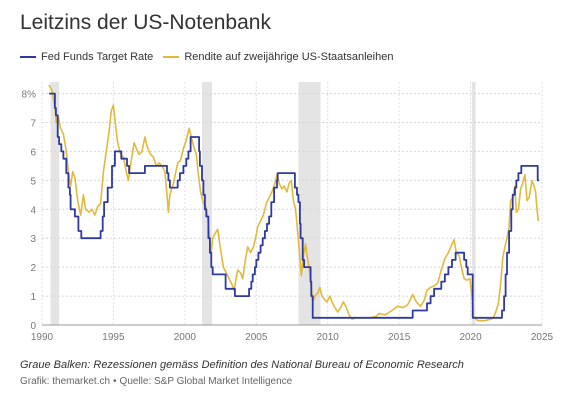 This screenshot has width=579, height=401. Describe the element at coordinates (33, 297) in the screenshot. I see `y-tick-label-1: 1` at that location.